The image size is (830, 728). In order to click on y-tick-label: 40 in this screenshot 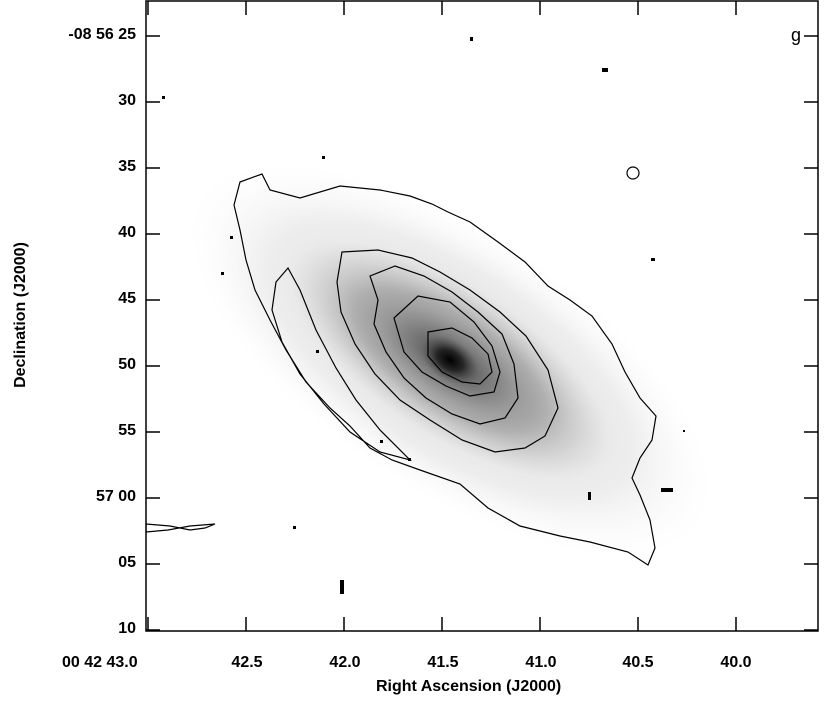, I will do `click(127, 232)`.